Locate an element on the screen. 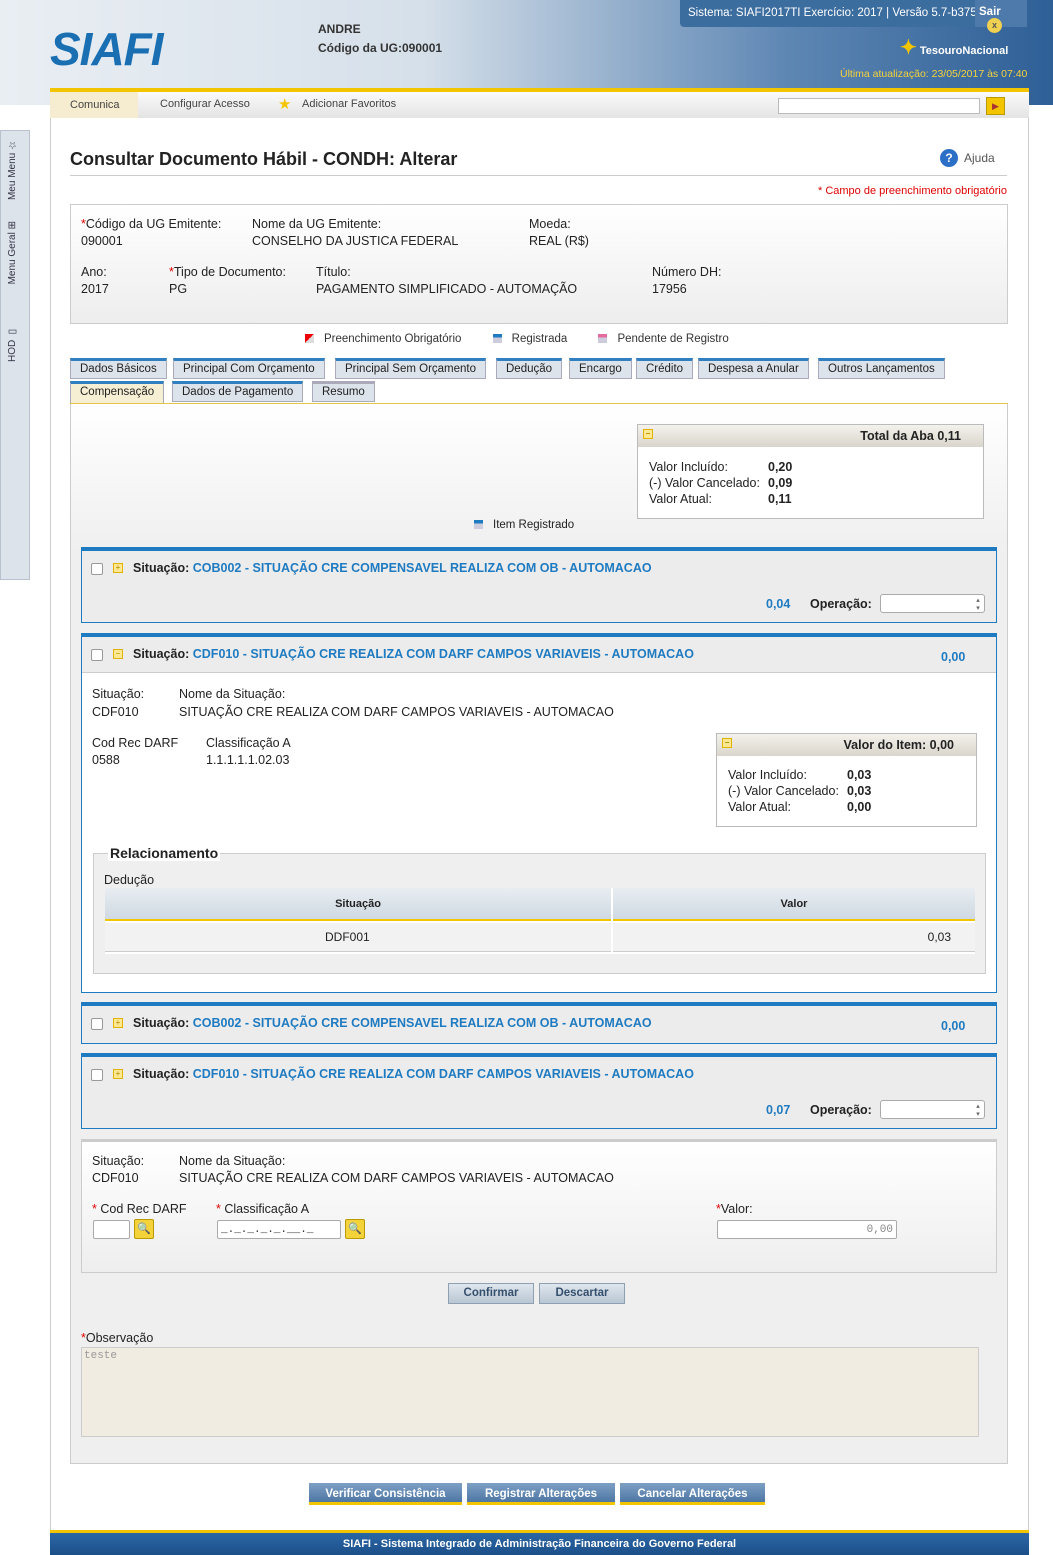  sidebar-item-meu-menu: Meu Menu ☆ is located at coordinates (12, 170).